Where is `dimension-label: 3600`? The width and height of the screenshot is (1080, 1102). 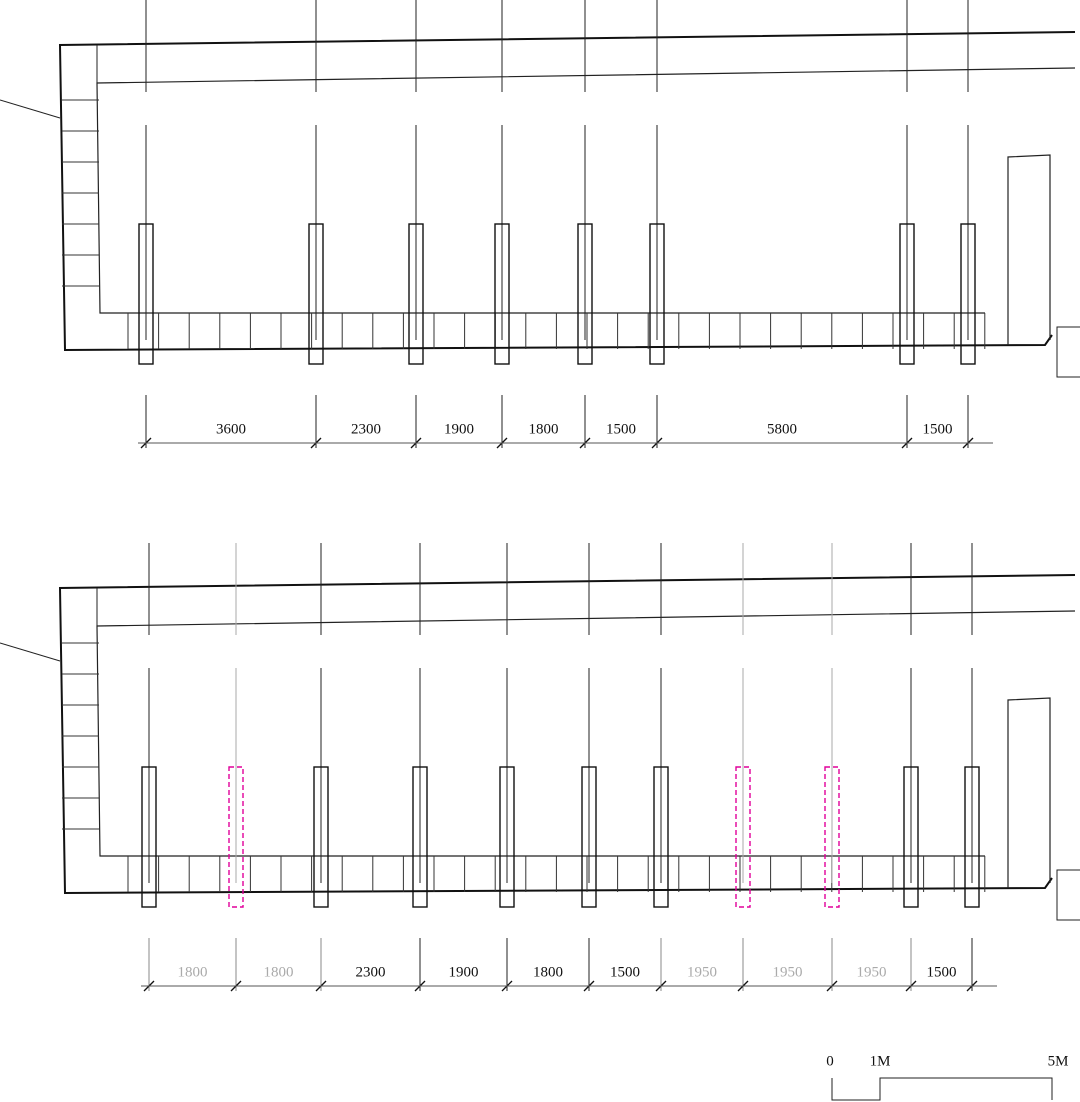
dimension-label: 3600 is located at coordinates (231, 429).